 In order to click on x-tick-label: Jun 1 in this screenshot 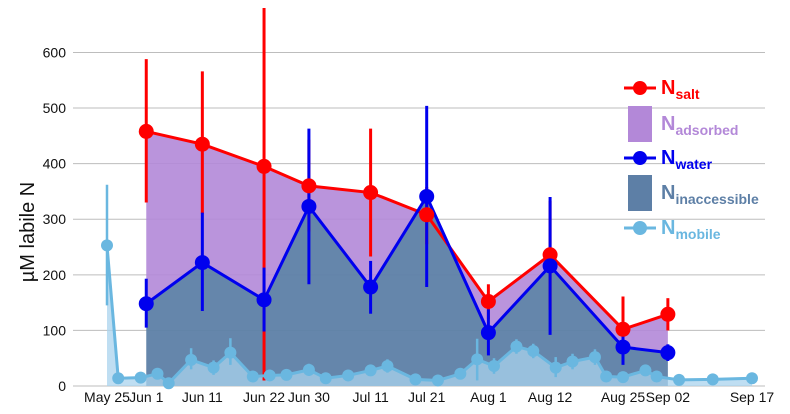, I will do `click(146, 397)`.